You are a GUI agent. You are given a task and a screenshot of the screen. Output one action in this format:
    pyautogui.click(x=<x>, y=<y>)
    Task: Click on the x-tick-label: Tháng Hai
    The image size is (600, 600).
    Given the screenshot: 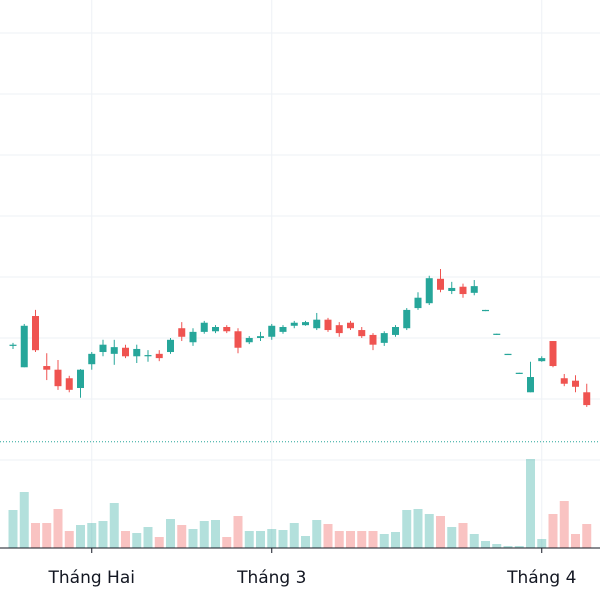 What is the action you would take?
    pyautogui.click(x=91, y=578)
    